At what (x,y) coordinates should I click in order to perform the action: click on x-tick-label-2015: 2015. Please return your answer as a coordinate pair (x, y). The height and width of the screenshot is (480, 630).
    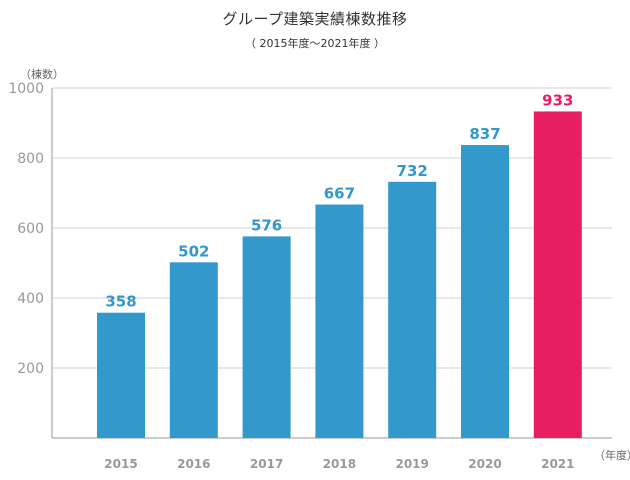
    Looking at the image, I should click on (120, 464).